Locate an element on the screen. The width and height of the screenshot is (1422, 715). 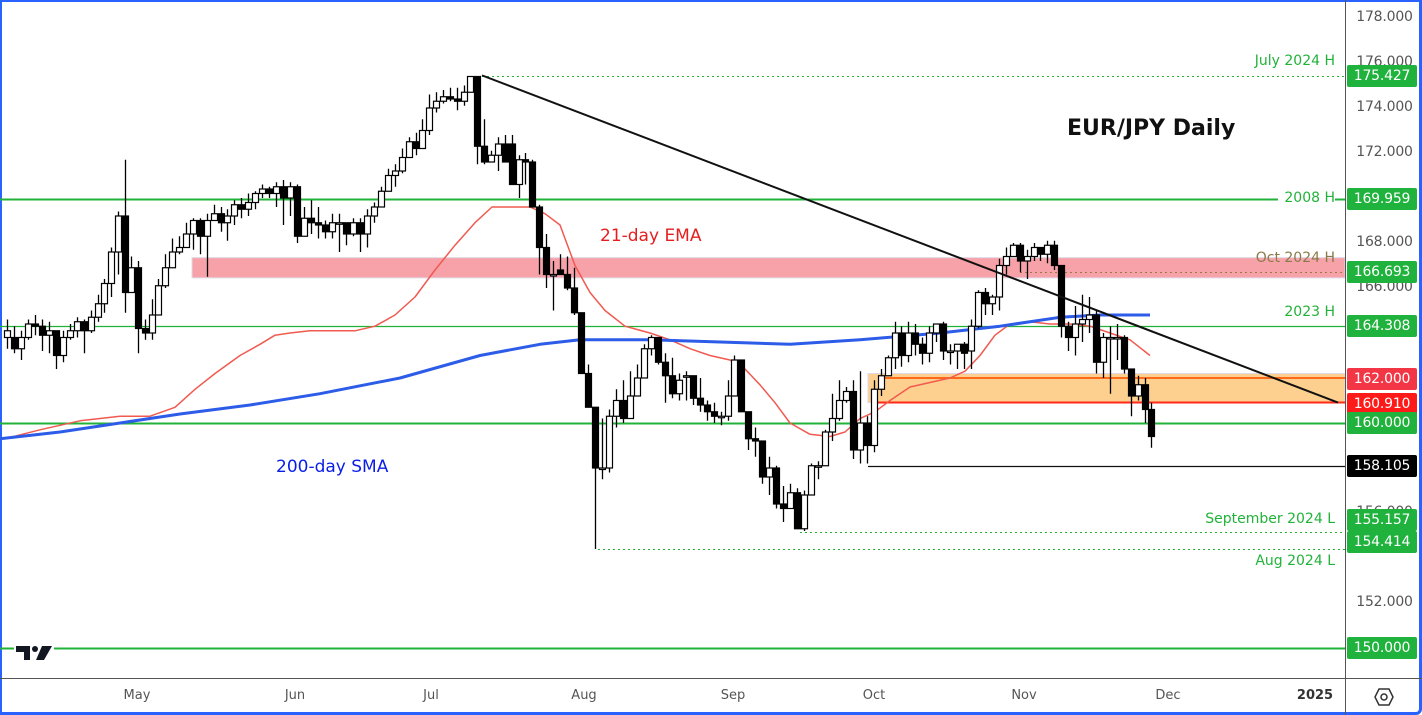
tradingview-logo-icon is located at coordinates (34, 653).